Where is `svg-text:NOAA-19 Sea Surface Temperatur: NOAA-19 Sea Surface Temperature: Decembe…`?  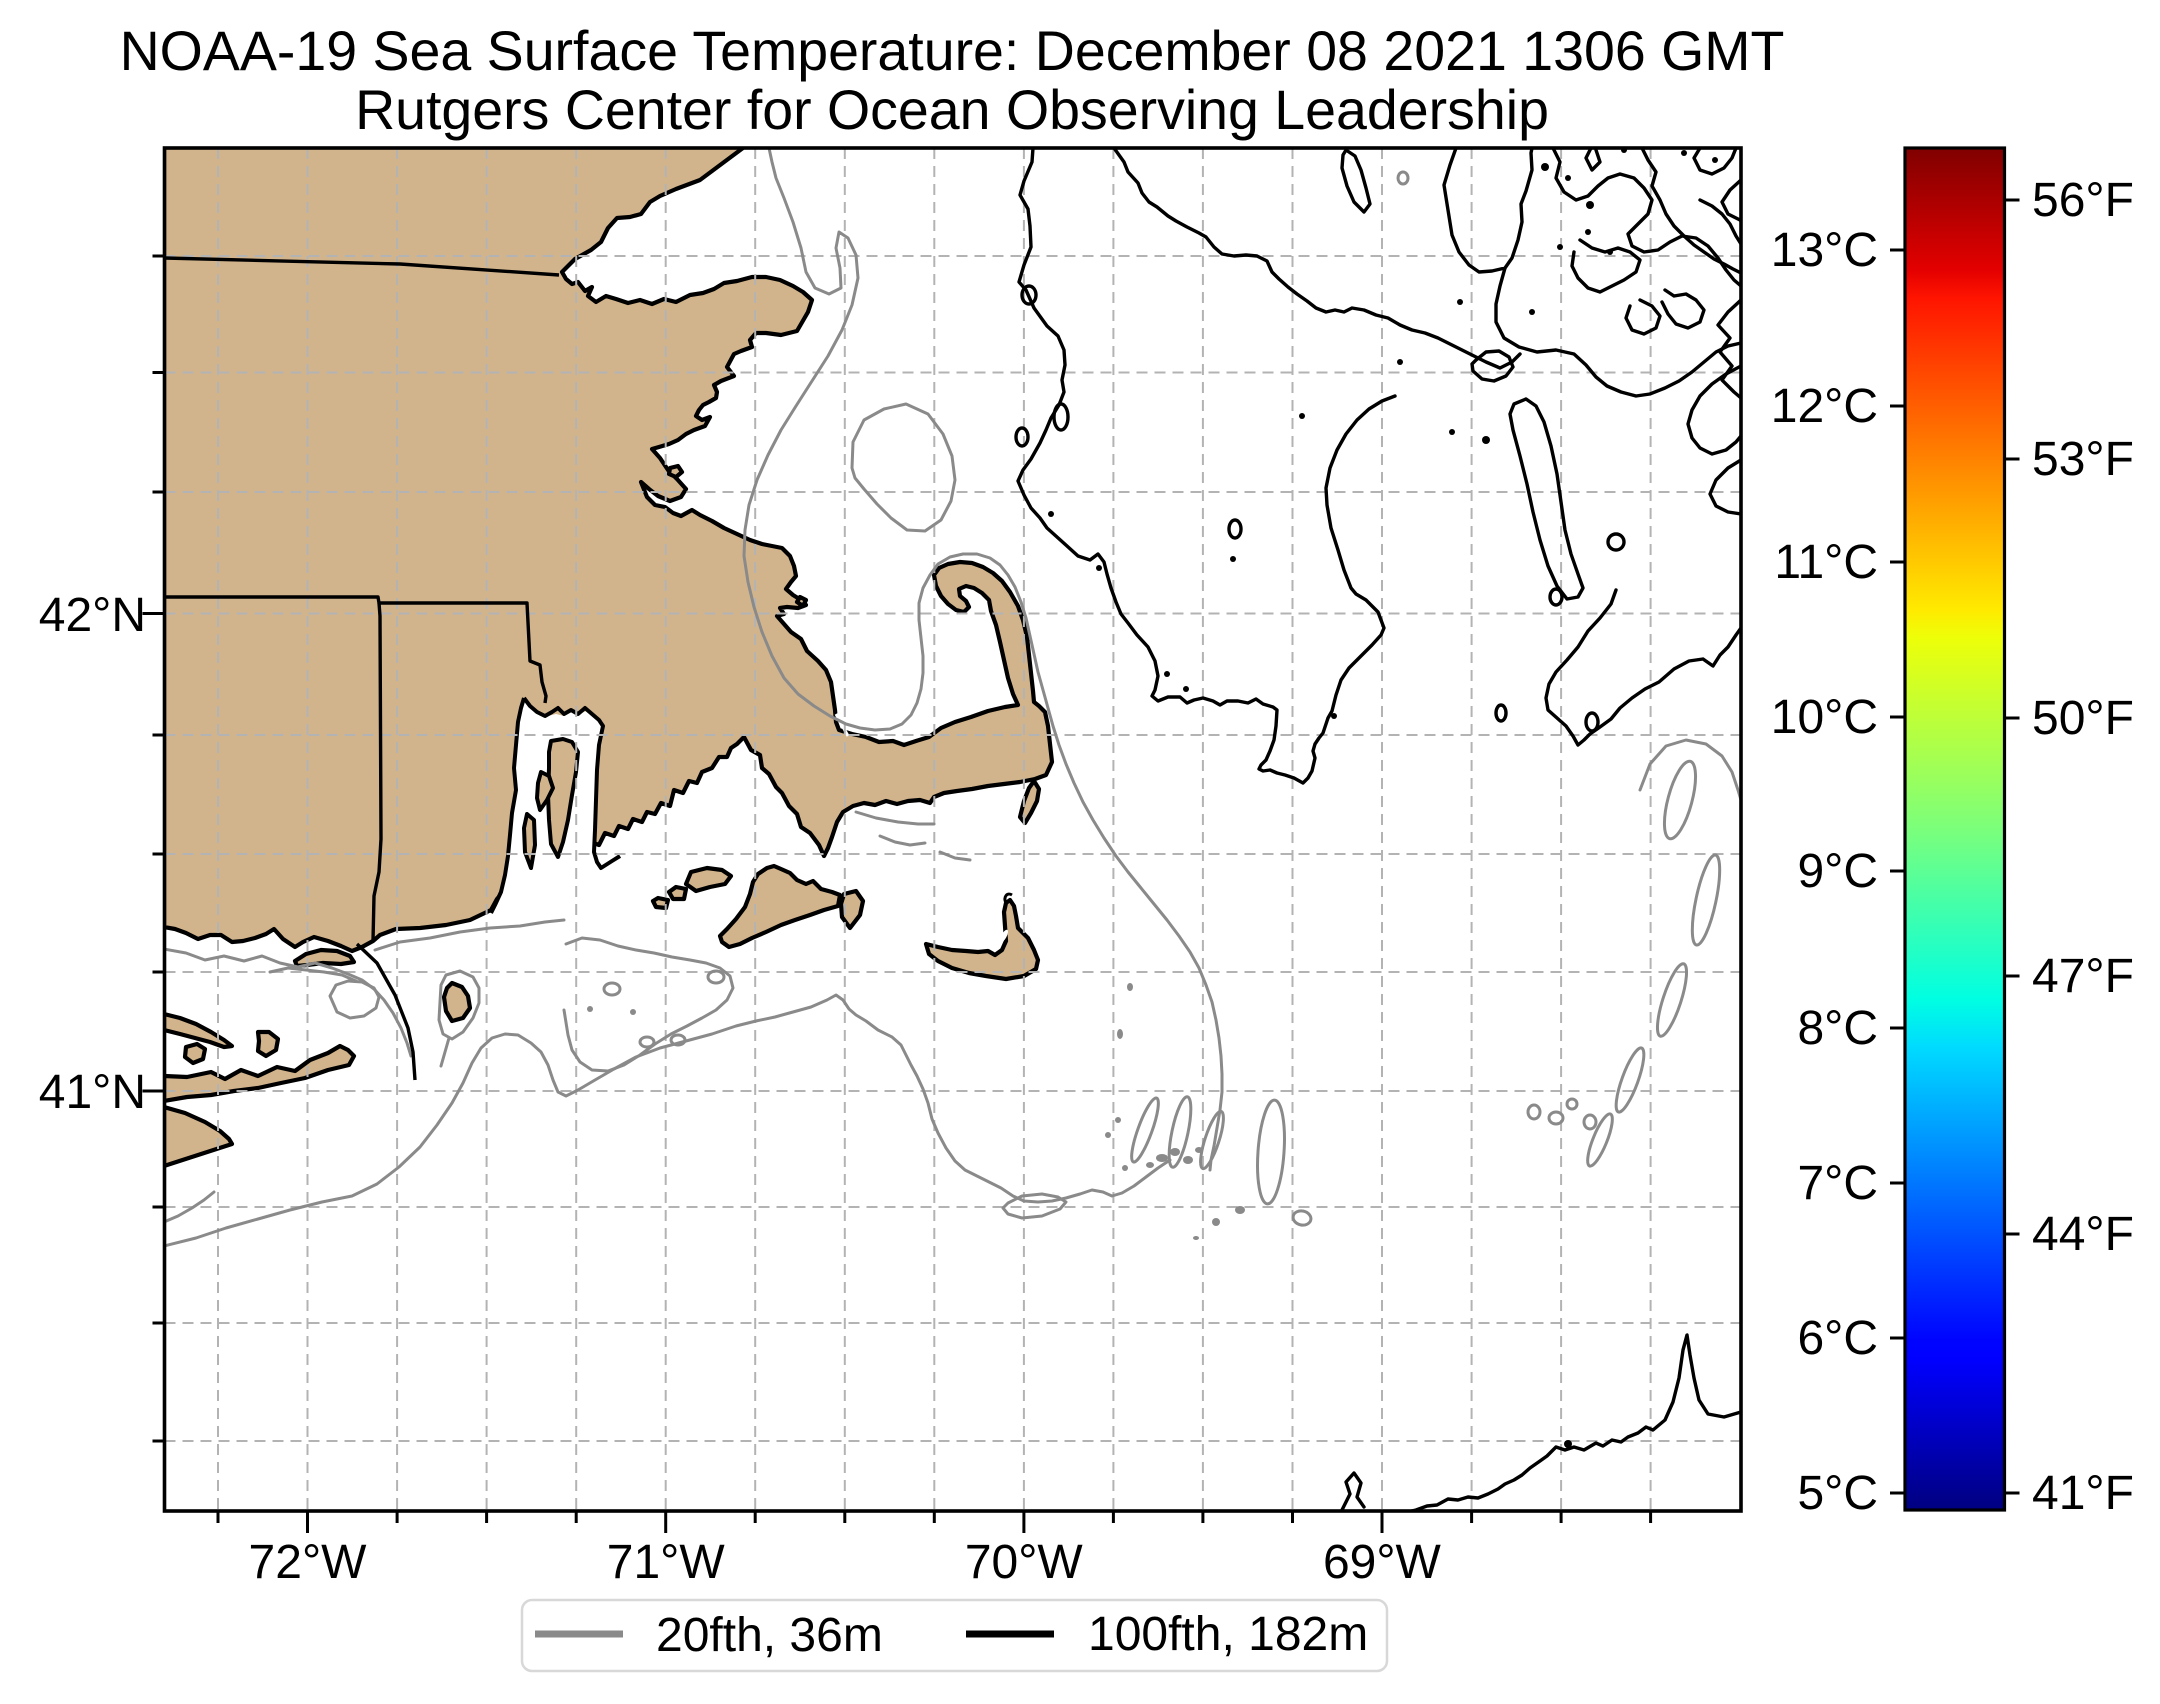
svg-text:NOAA-19 Sea Surface Temperatur: NOAA-19 Sea Surface Temperature: Decembe… is located at coordinates (952, 51).